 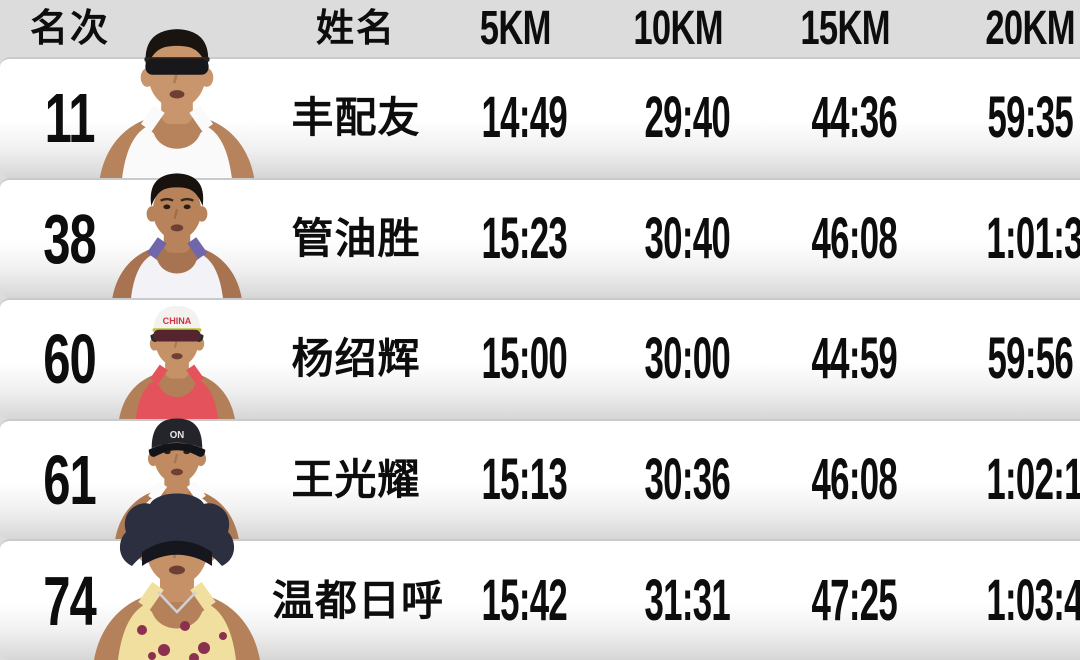 I want to click on header-rank-label: 名次, so click(x=69, y=28).